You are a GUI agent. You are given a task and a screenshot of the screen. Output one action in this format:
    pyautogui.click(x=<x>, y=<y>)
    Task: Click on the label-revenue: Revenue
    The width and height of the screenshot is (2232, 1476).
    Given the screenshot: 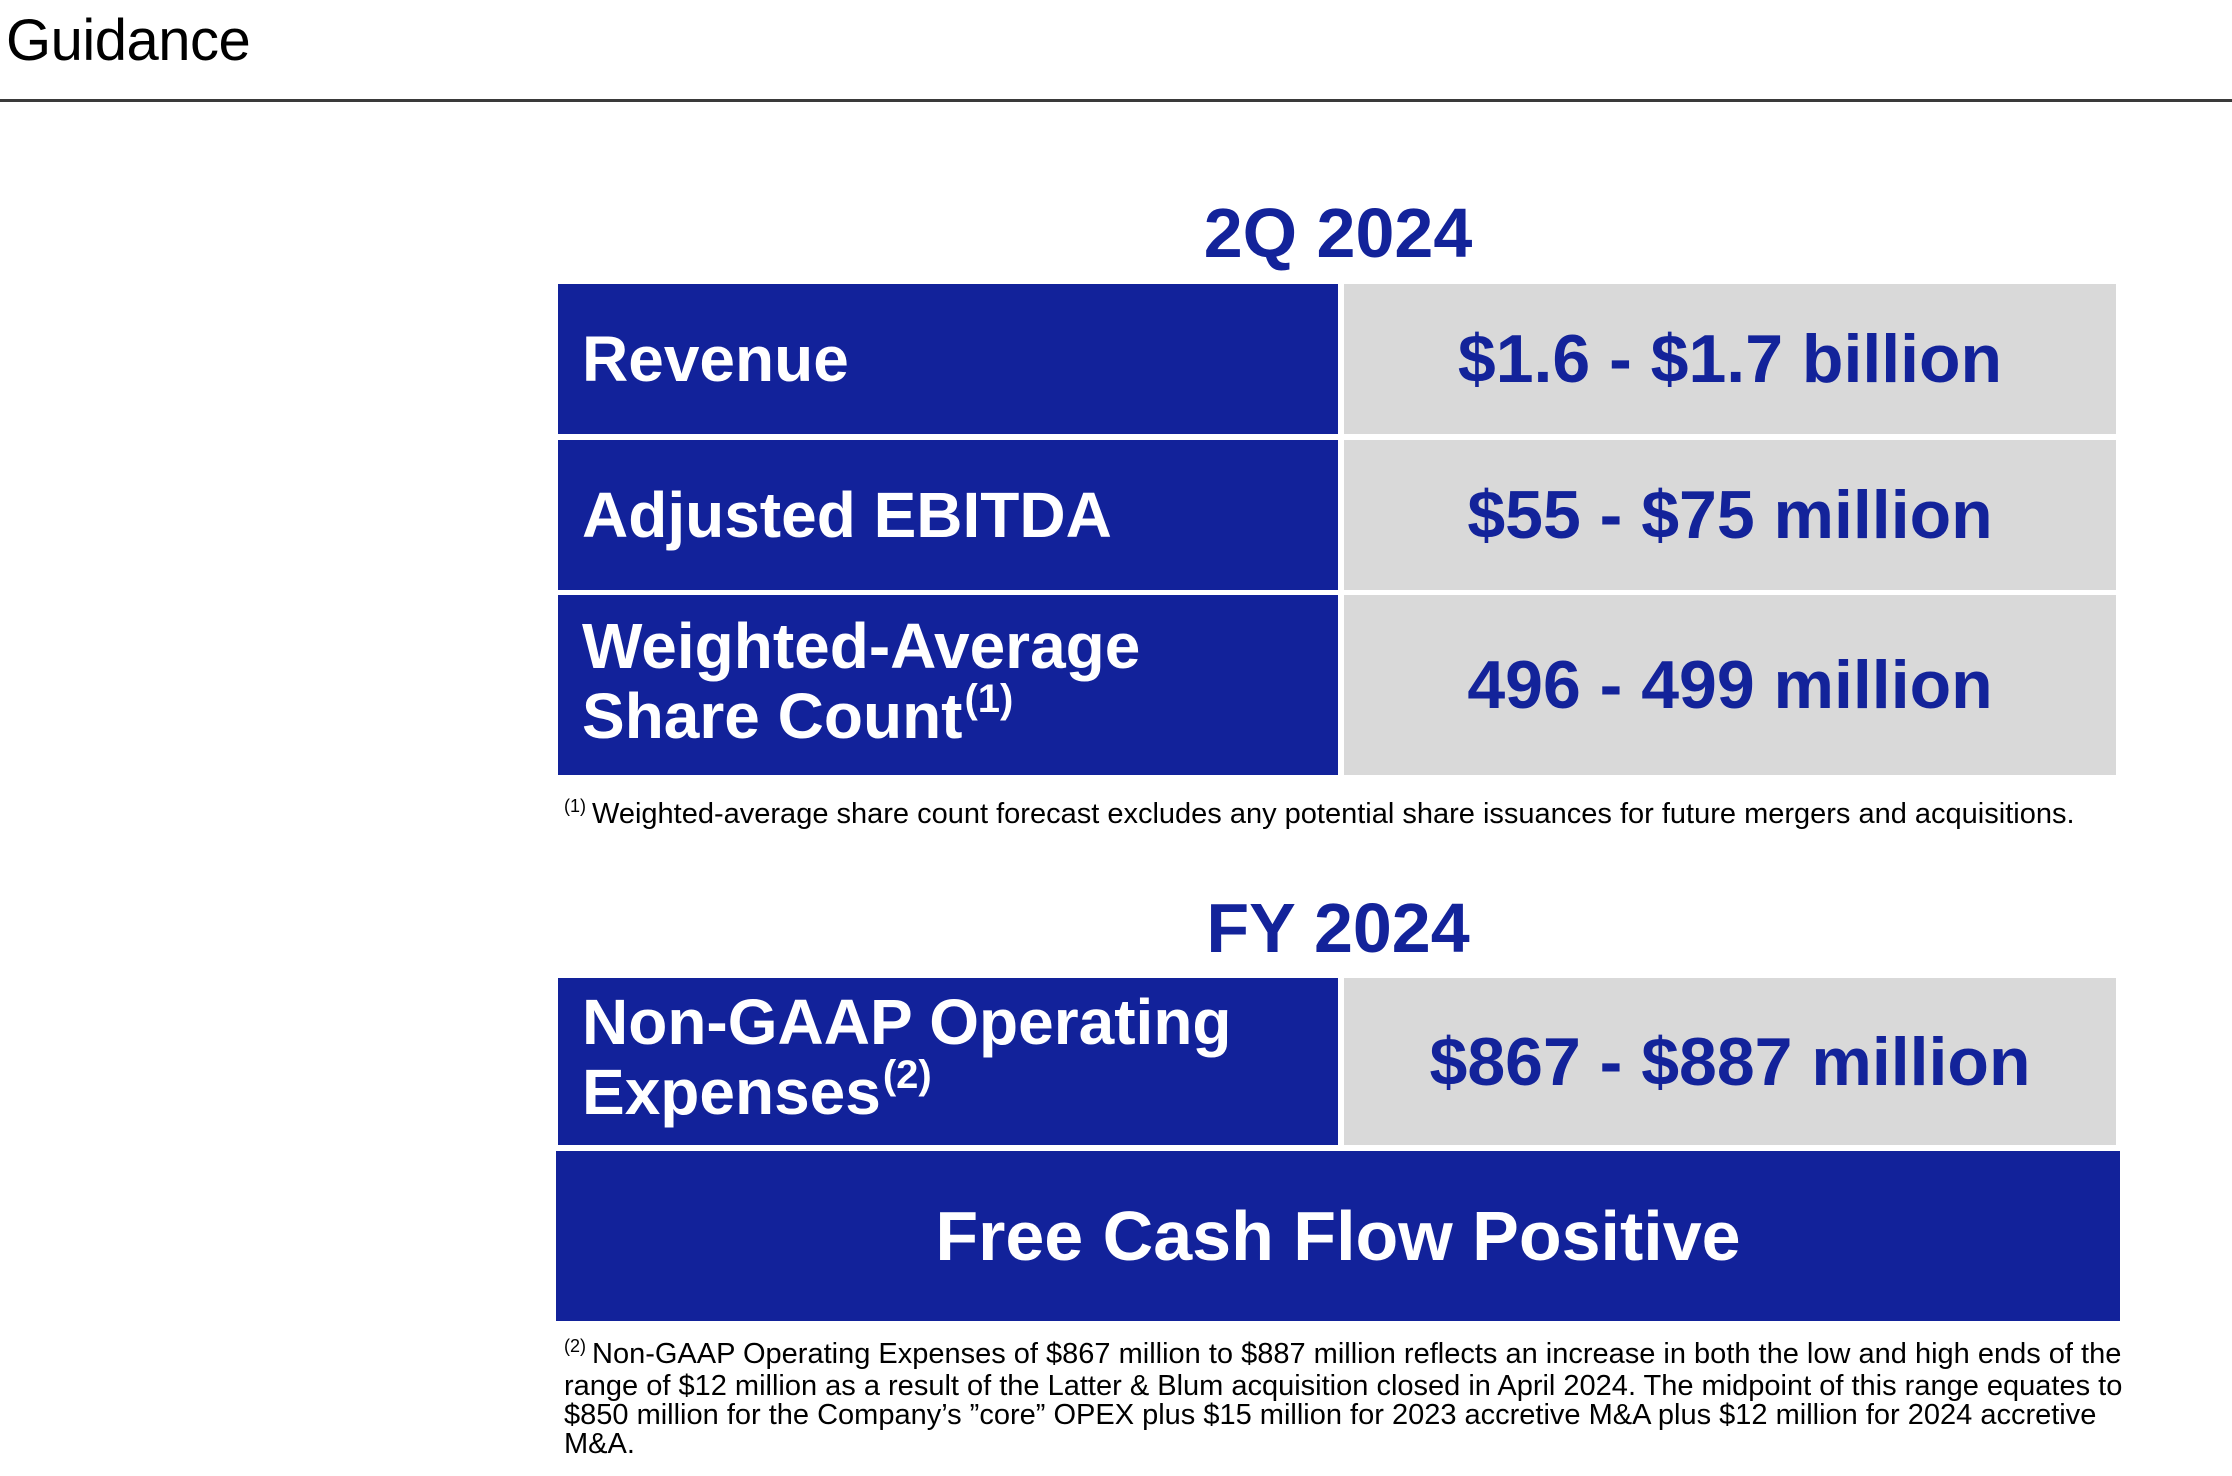 What is the action you would take?
    pyautogui.click(x=948, y=359)
    